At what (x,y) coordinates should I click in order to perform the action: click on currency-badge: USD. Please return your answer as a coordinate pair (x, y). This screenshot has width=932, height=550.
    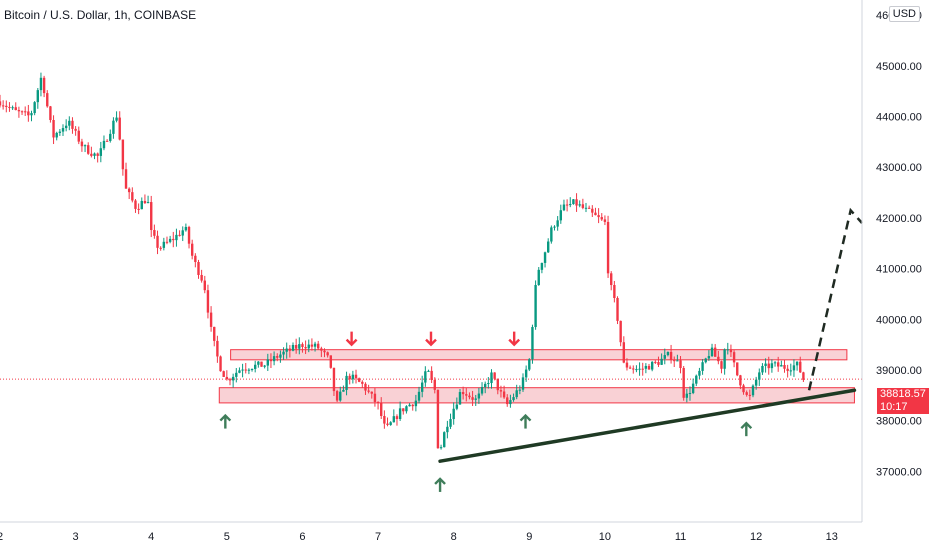
    Looking at the image, I should click on (904, 14).